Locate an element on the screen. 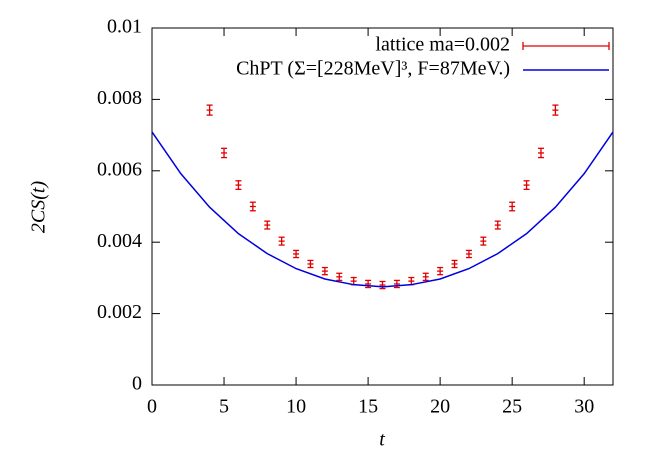  y-tick-label: 0.002 is located at coordinates (119, 312).